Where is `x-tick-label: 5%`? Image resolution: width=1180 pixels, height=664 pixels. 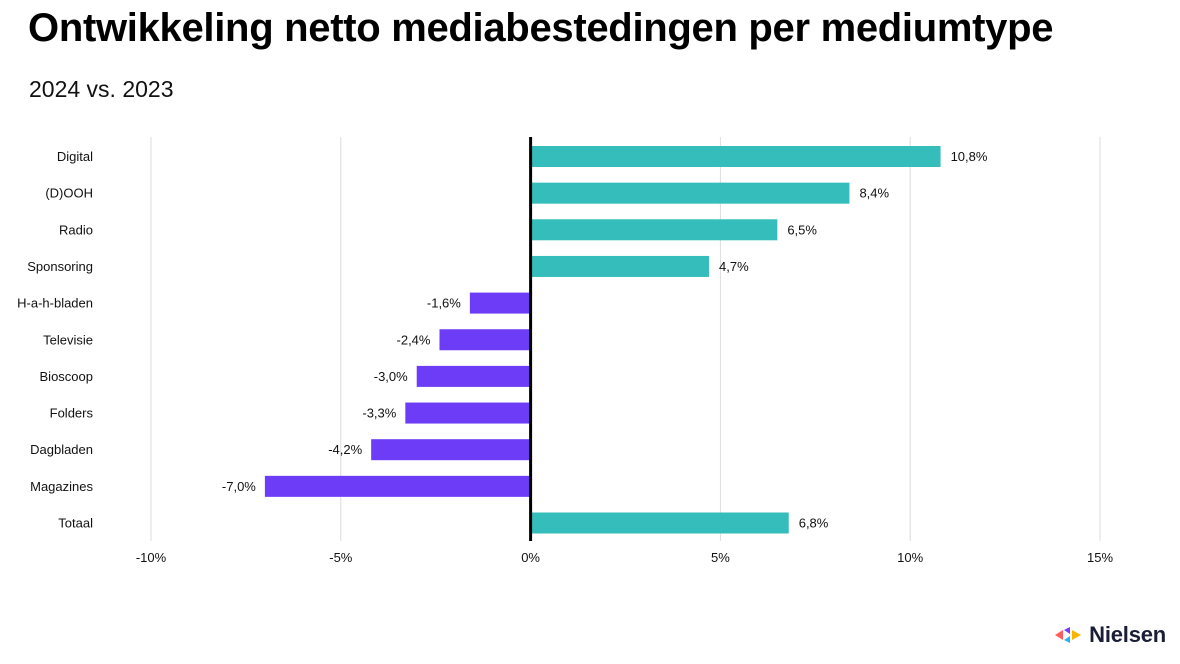
x-tick-label: 5% is located at coordinates (720, 557).